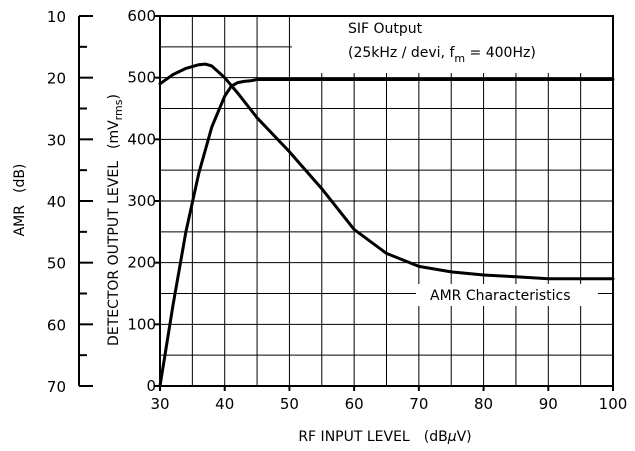 This screenshot has height=451, width=635. I want to click on amr-tick-label: 70, so click(56, 387).